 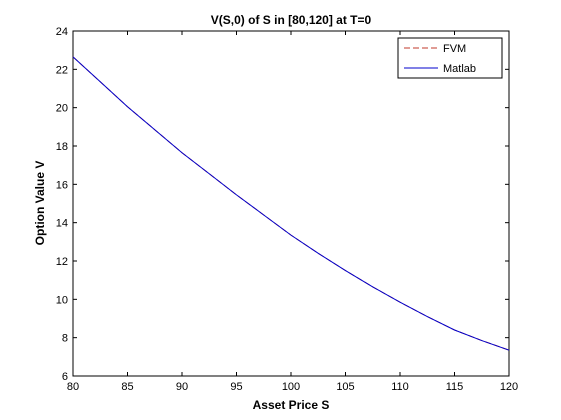 I want to click on y-tick-label: 20, so click(x=62, y=109).